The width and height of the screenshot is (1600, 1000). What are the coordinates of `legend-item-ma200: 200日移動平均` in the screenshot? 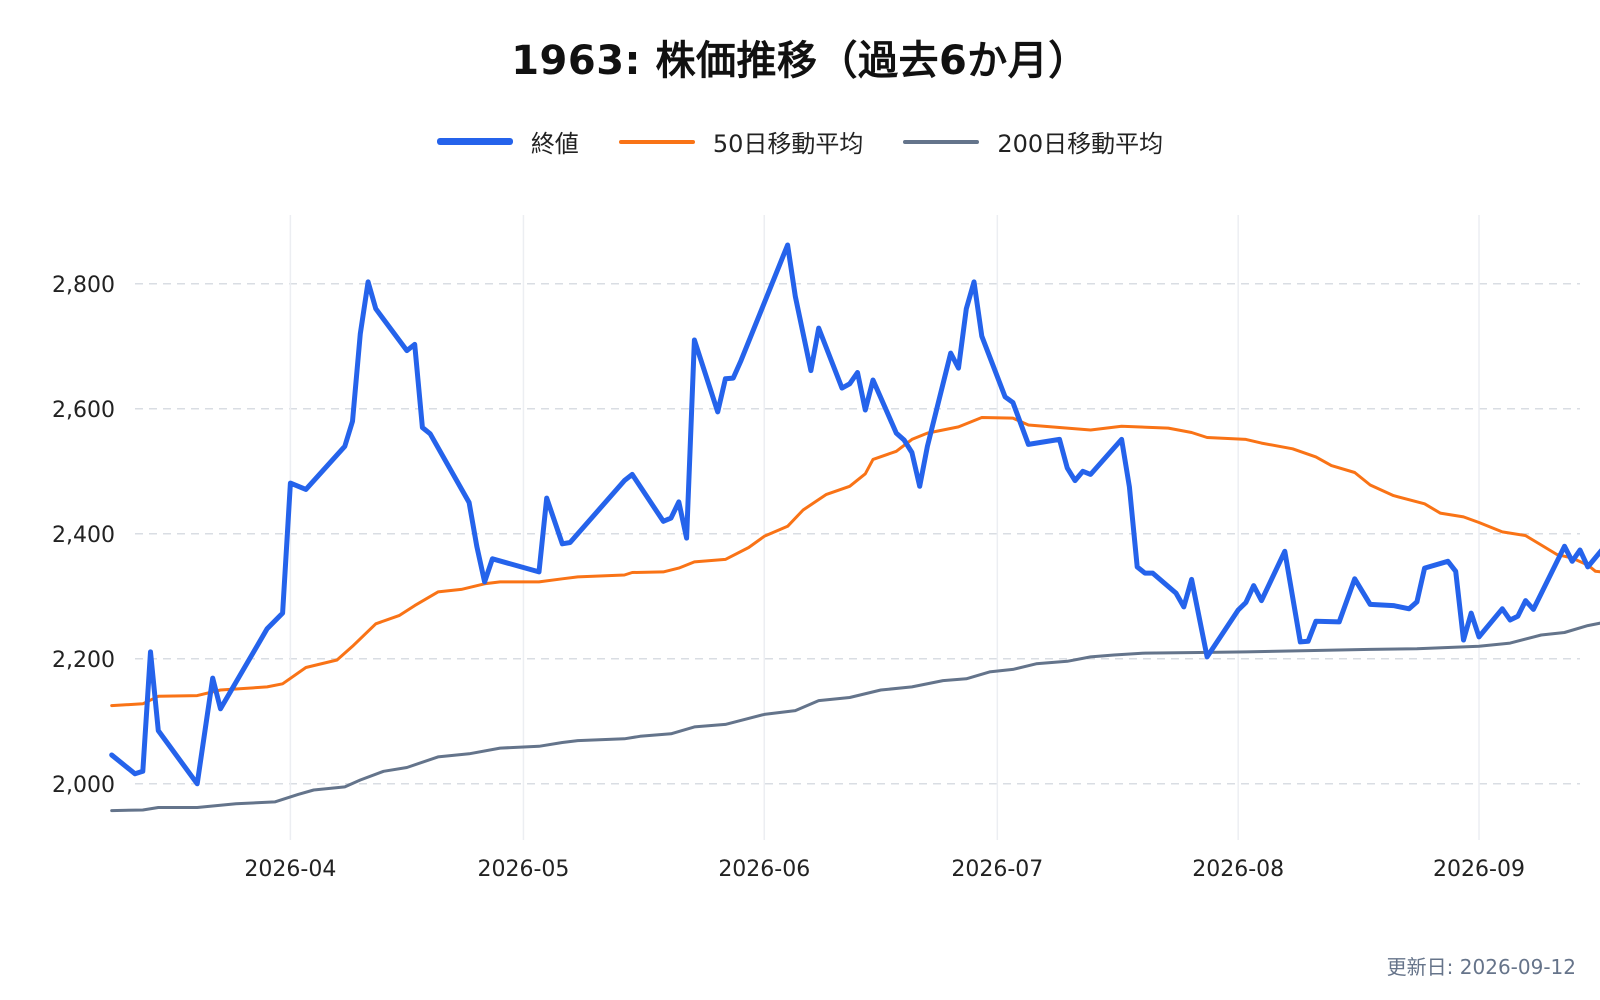 It's located at (1033, 141).